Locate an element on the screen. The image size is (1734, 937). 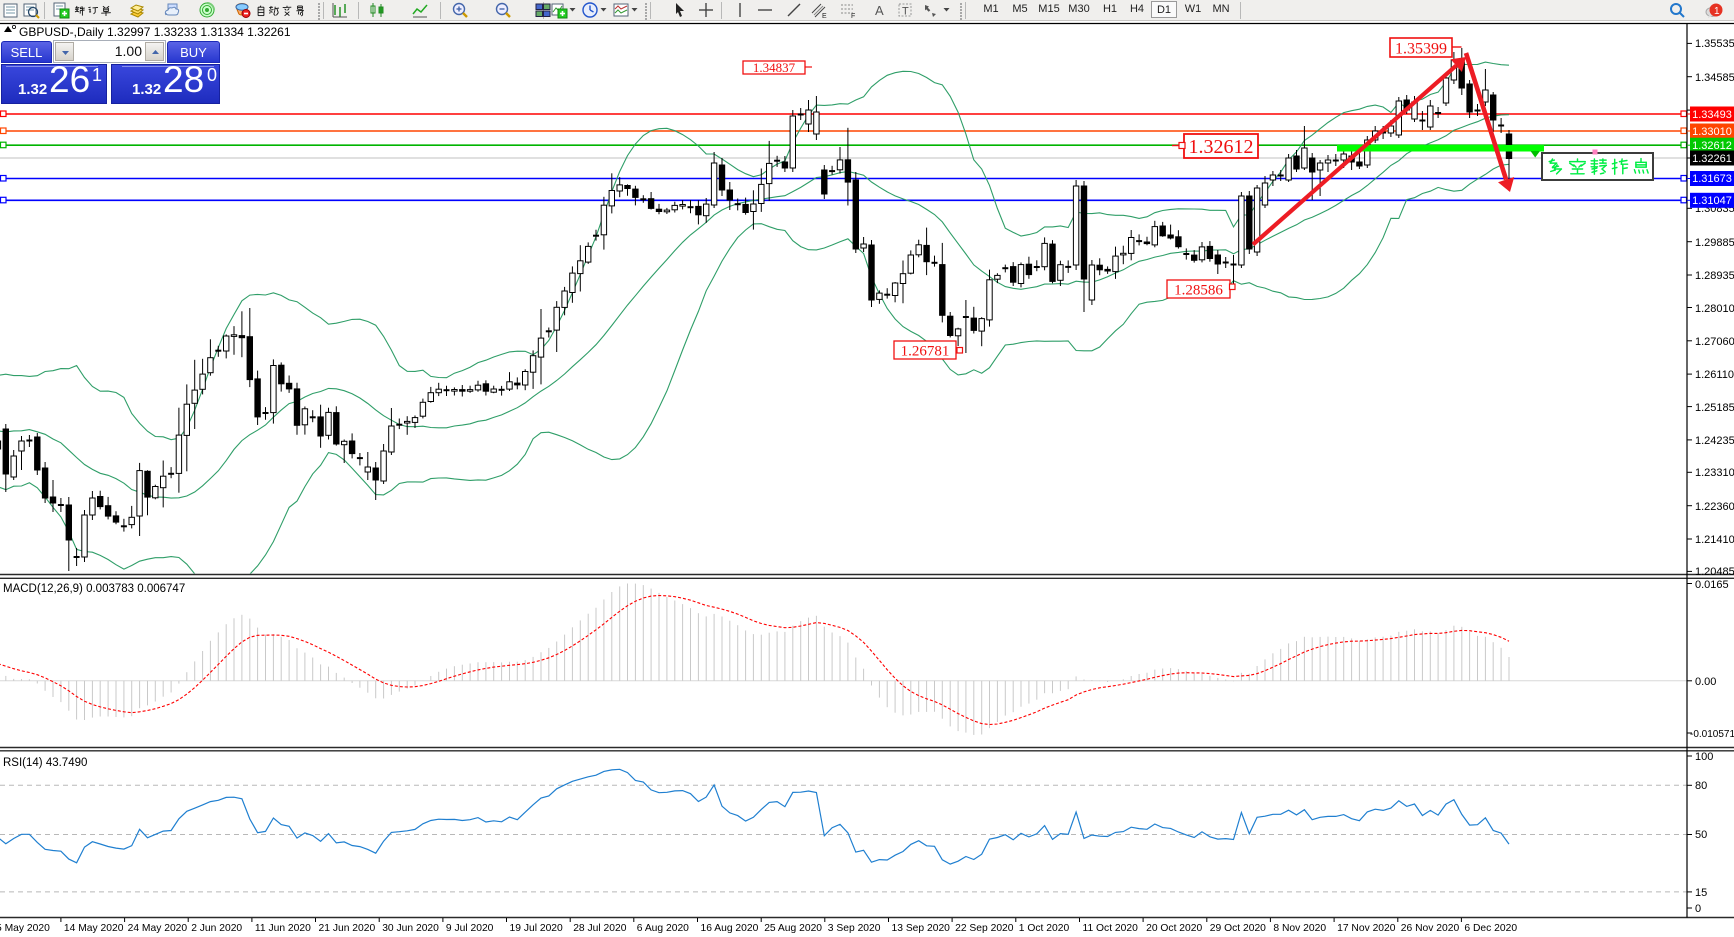
svg-text: 1.35535 is located at coordinates (1714, 44).